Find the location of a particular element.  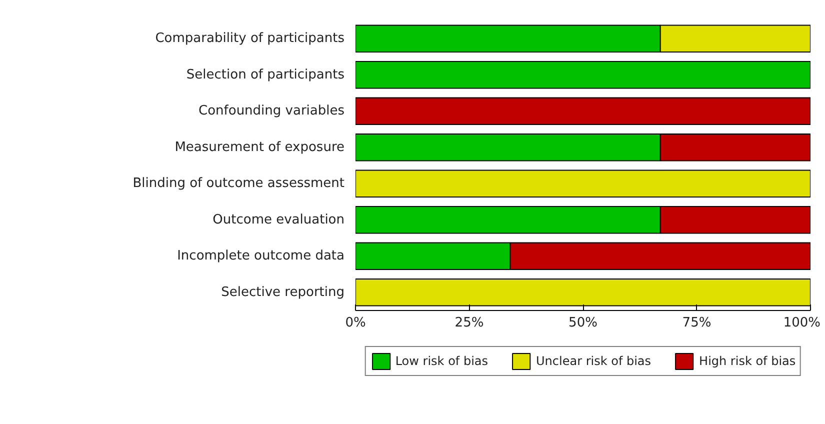

x-tick-label: 50% is located at coordinates (583, 323).